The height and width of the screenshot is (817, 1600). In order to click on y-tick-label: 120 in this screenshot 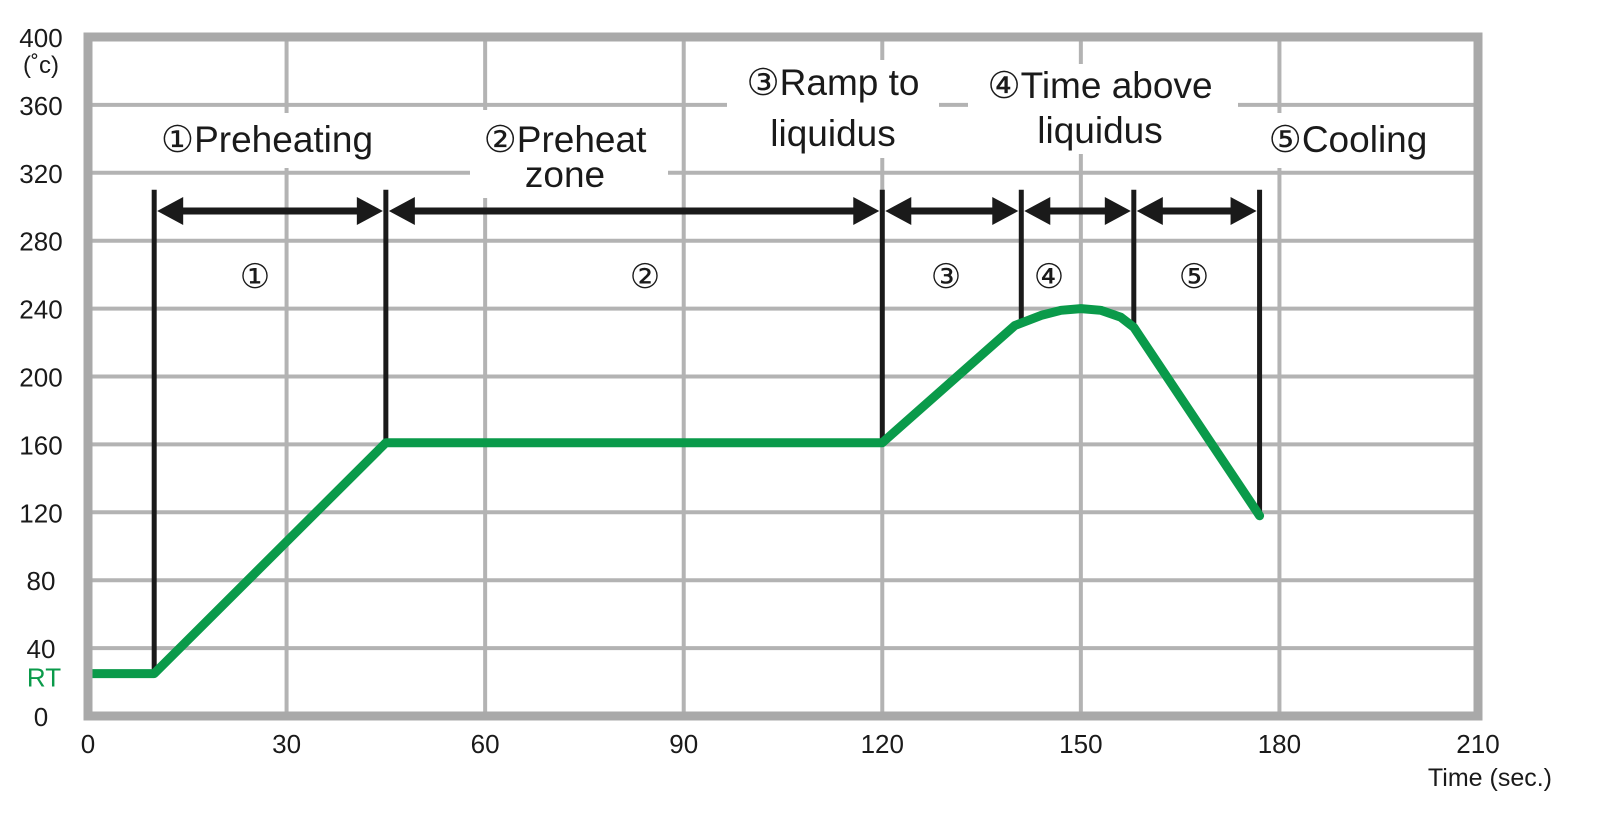, I will do `click(40, 513)`.